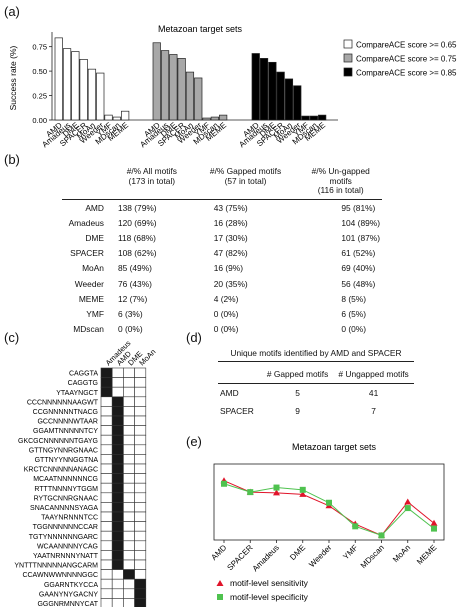 This screenshot has width=474, height=607. Describe the element at coordinates (194, 337) in the screenshot. I see `panel-d-label: (d)` at that location.